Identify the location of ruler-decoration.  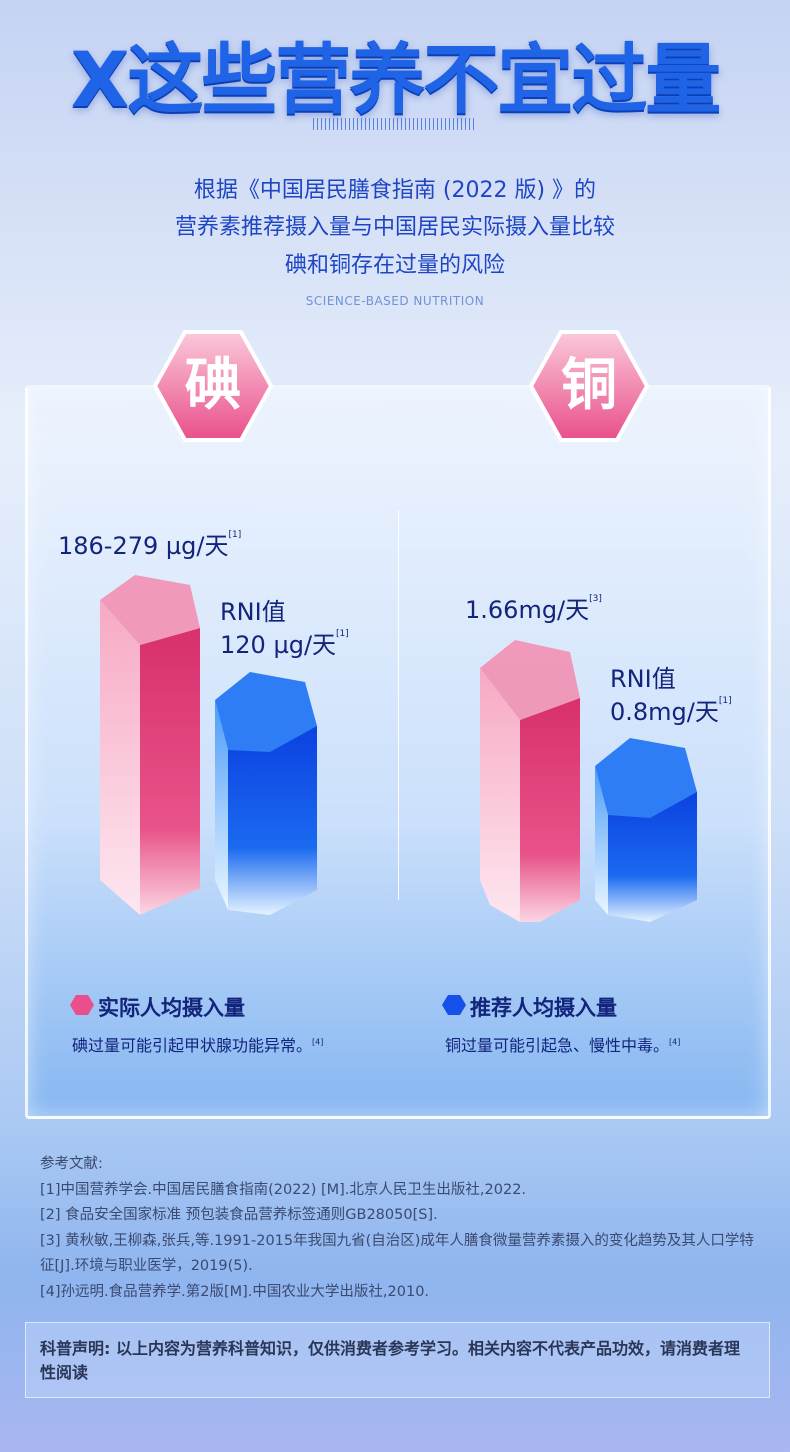
(395, 124).